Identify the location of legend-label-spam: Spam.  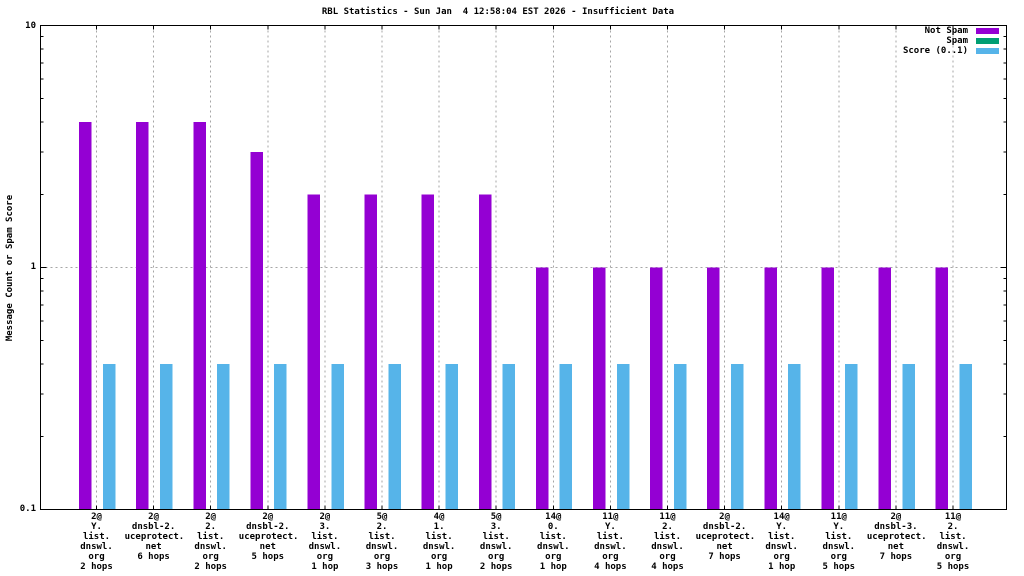
(957, 41).